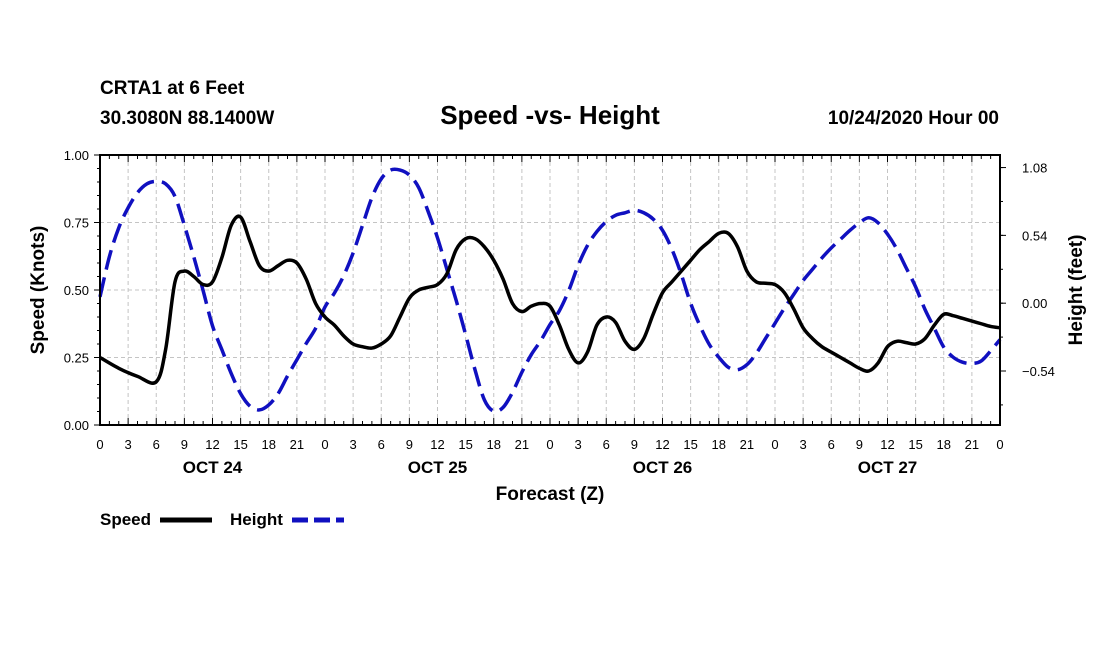 The height and width of the screenshot is (650, 1100). What do you see at coordinates (1034, 168) in the screenshot?
I see `y-right-tick-label: 1.08` at bounding box center [1034, 168].